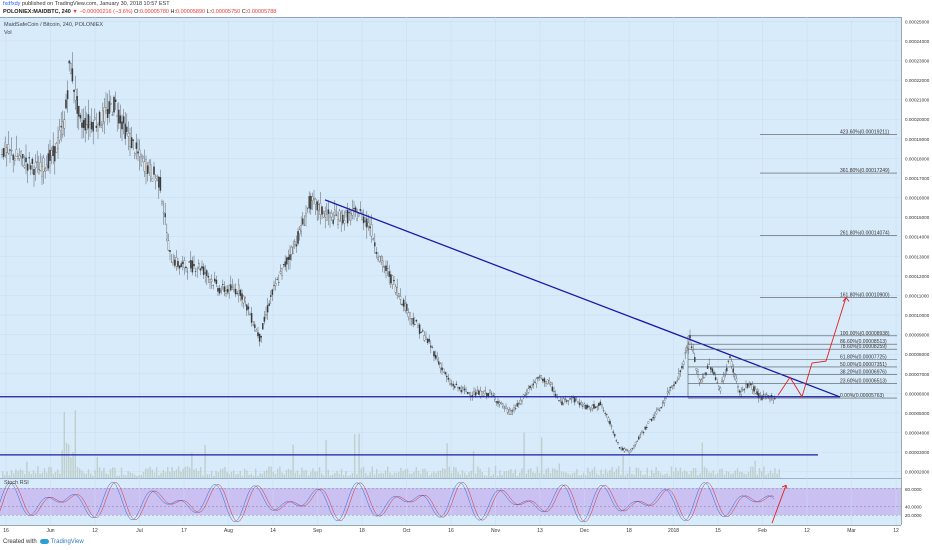 This screenshot has height=550, width=932. I want to click on author-link: fxdfxdy, so click(12, 4).